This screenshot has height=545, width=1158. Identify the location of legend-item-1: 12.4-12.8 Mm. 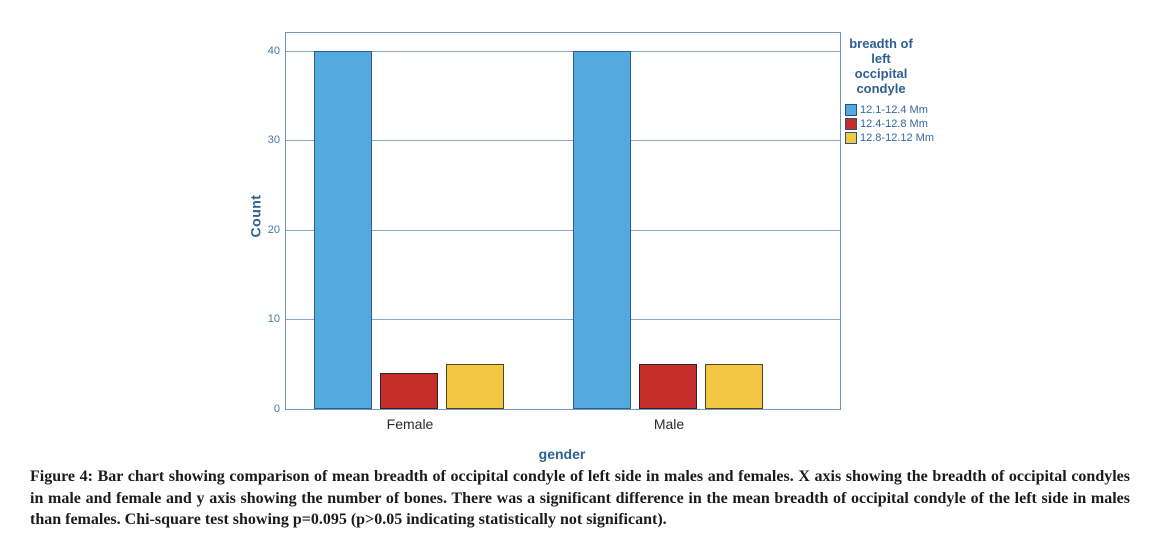
(935, 124).